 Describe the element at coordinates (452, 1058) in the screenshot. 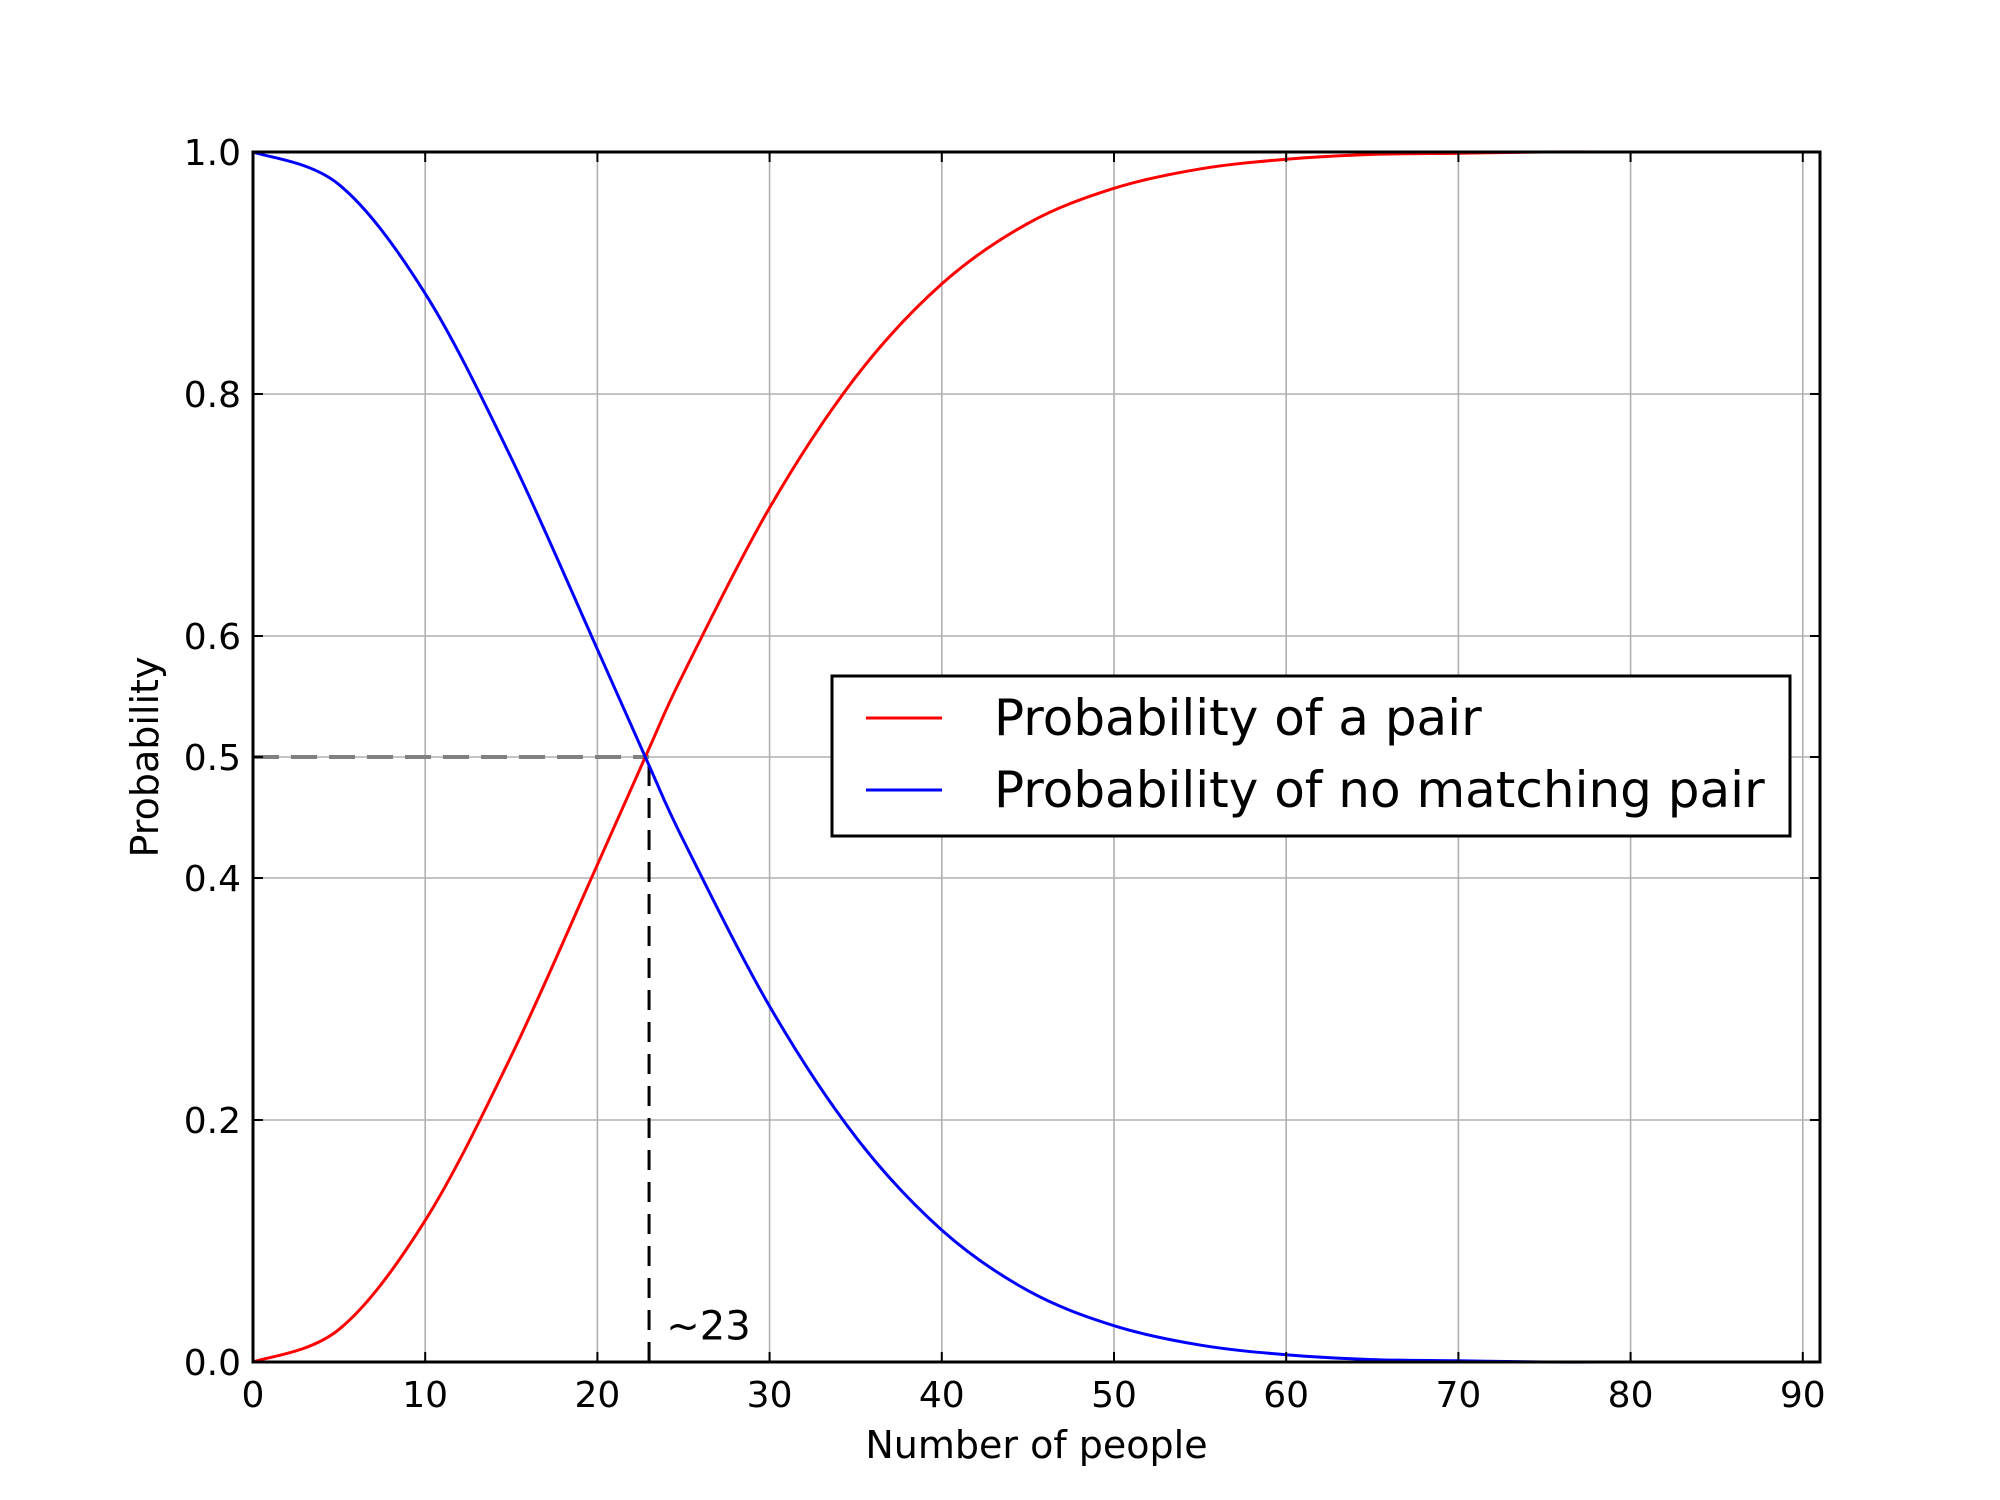

I see `reference-lines` at that location.